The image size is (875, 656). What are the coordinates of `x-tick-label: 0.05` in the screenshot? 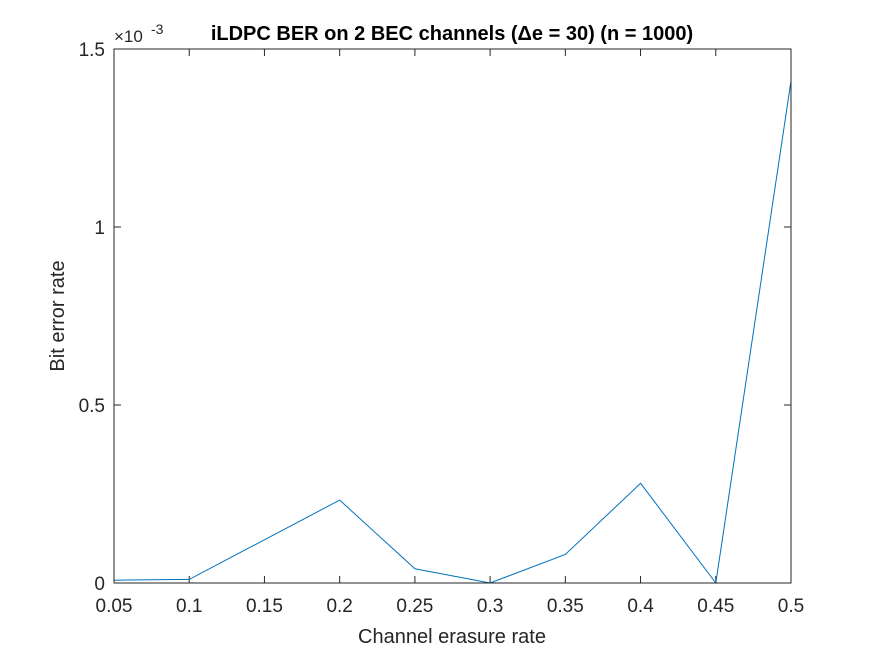 It's located at (114, 606).